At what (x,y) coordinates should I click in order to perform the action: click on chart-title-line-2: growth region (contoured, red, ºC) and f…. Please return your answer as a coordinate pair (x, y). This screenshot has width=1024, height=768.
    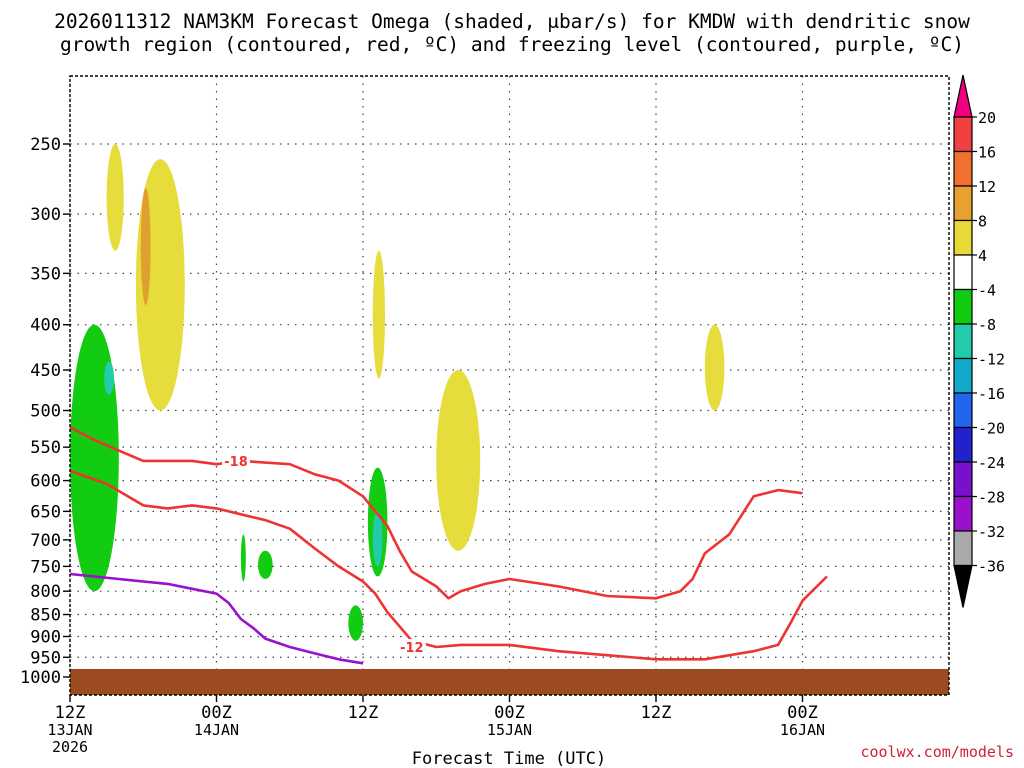
    Looking at the image, I should click on (512, 44).